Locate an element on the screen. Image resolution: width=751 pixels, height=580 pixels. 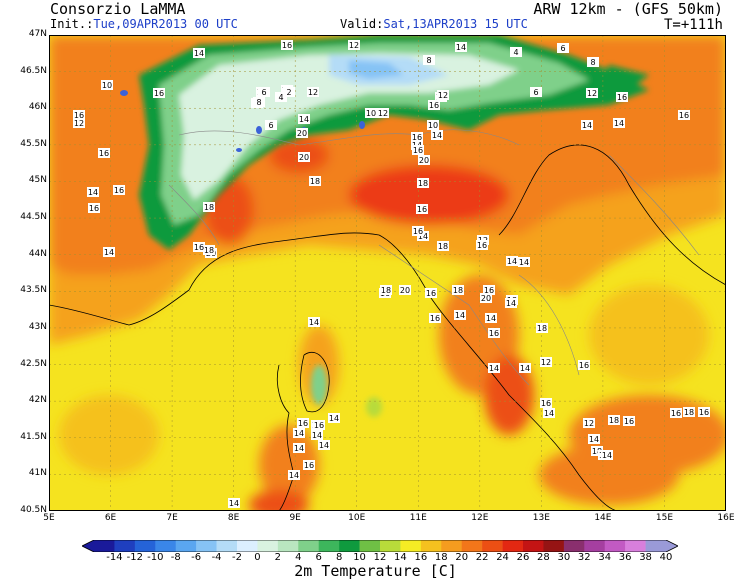
colorbar-tick-label: 38 is located at coordinates (645, 557).